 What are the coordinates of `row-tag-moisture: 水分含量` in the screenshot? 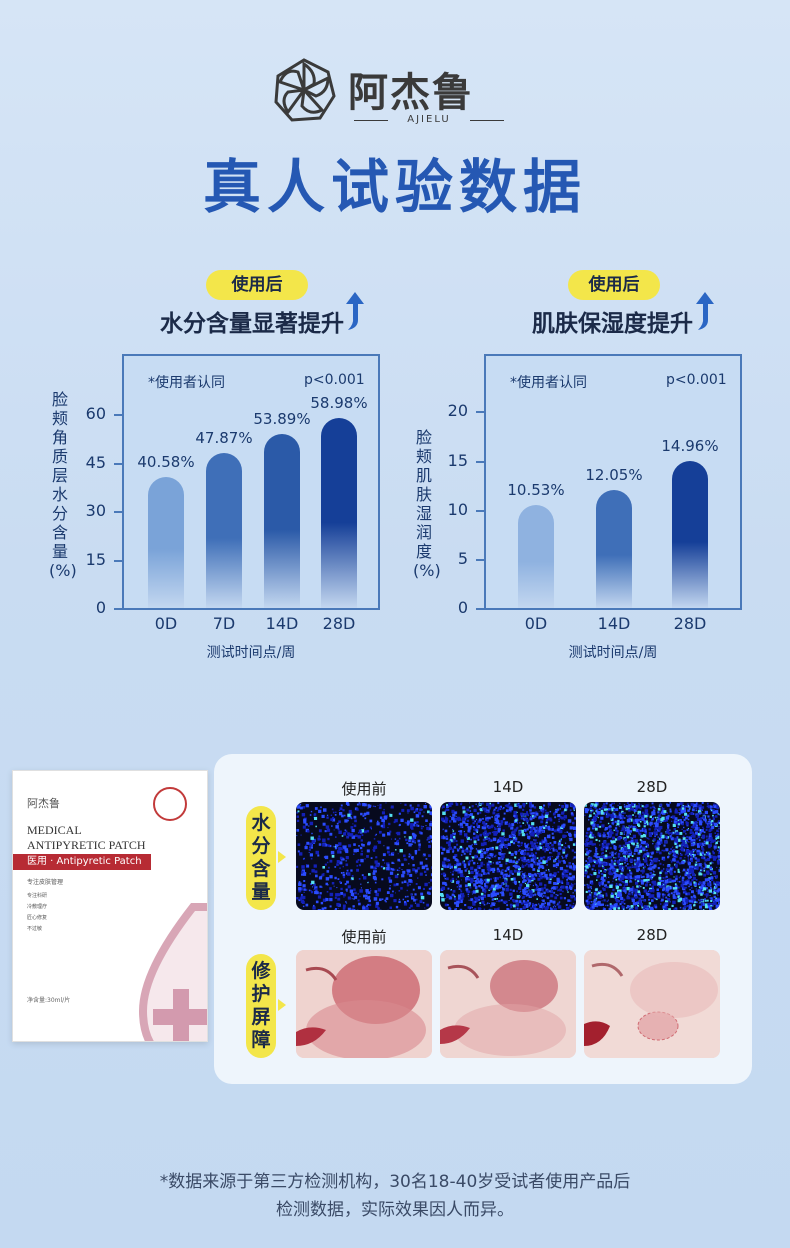 It's located at (261, 858).